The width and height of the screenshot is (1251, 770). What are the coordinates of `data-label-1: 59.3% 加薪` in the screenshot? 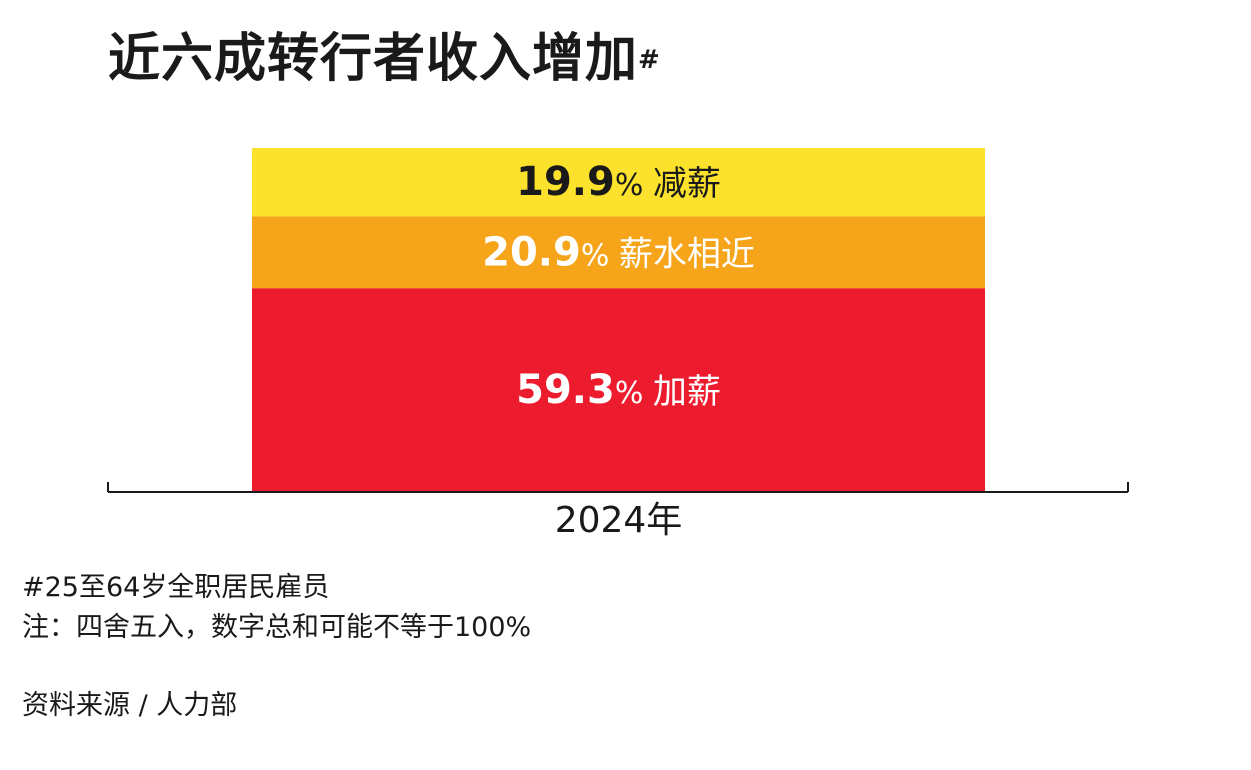 It's located at (618, 390).